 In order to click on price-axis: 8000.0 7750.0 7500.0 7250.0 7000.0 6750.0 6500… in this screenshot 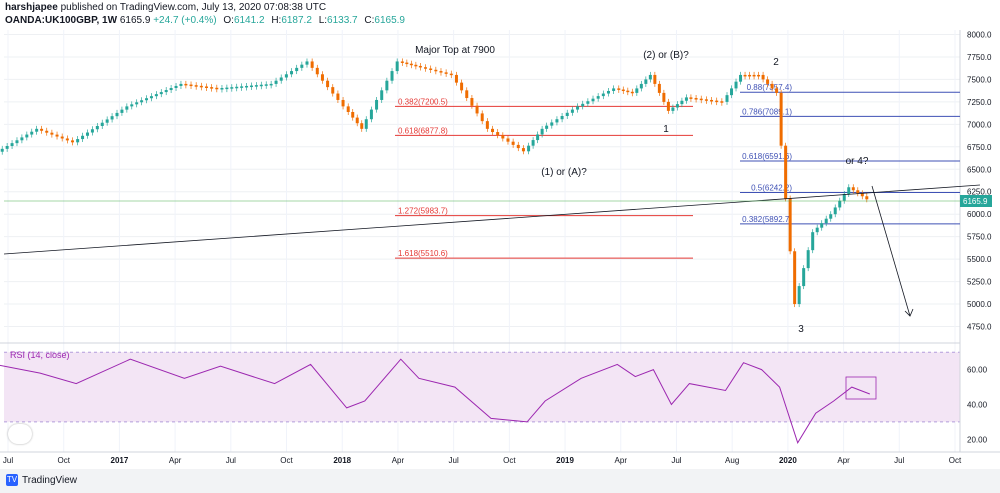, I will do `click(975, 241)`.